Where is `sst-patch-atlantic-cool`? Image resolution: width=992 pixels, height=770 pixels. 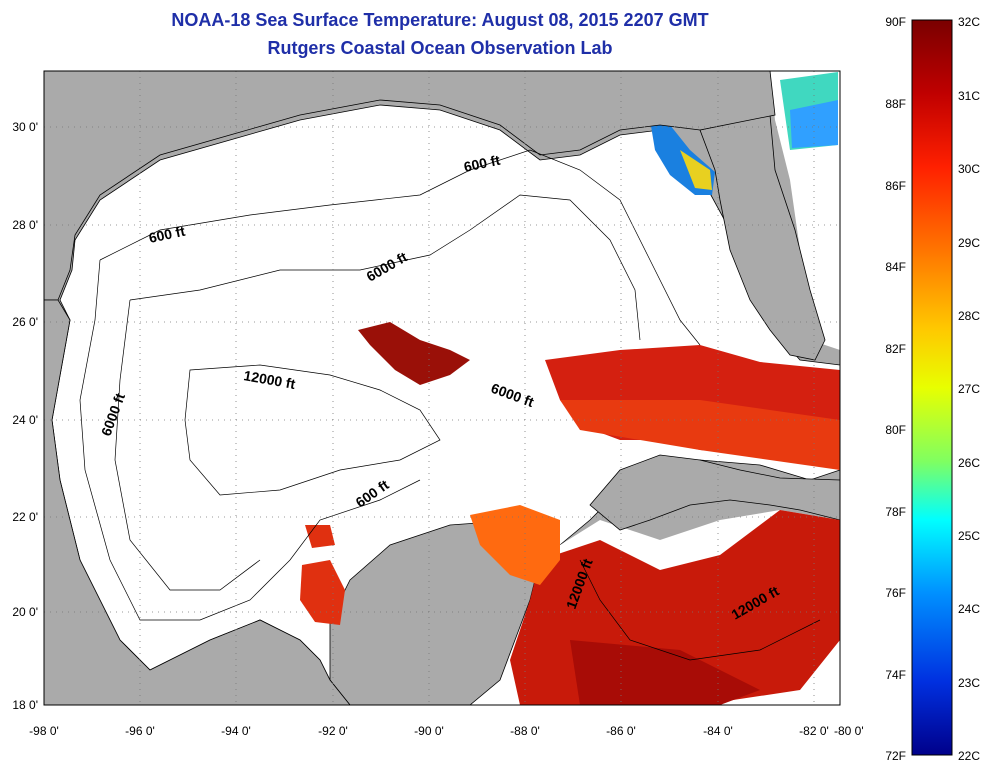 sst-patch-atlantic-cool is located at coordinates (814, 124).